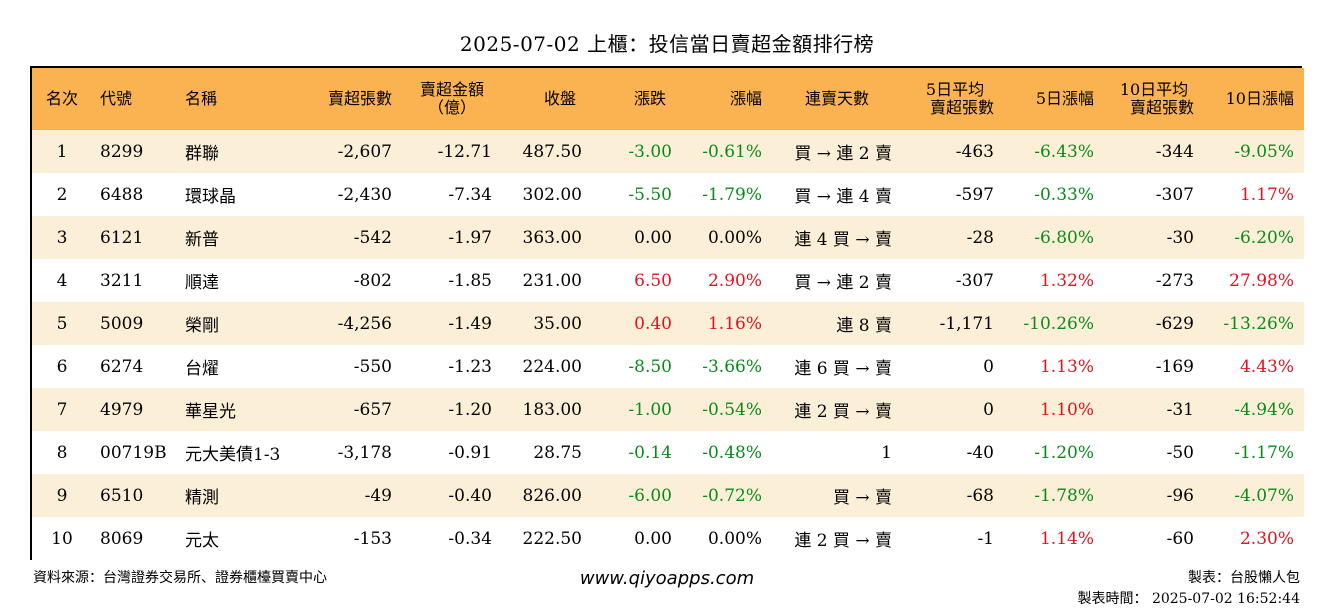 The image size is (1334, 612). I want to click on header-avg5: 5日平均 賣超張數, so click(953, 99).